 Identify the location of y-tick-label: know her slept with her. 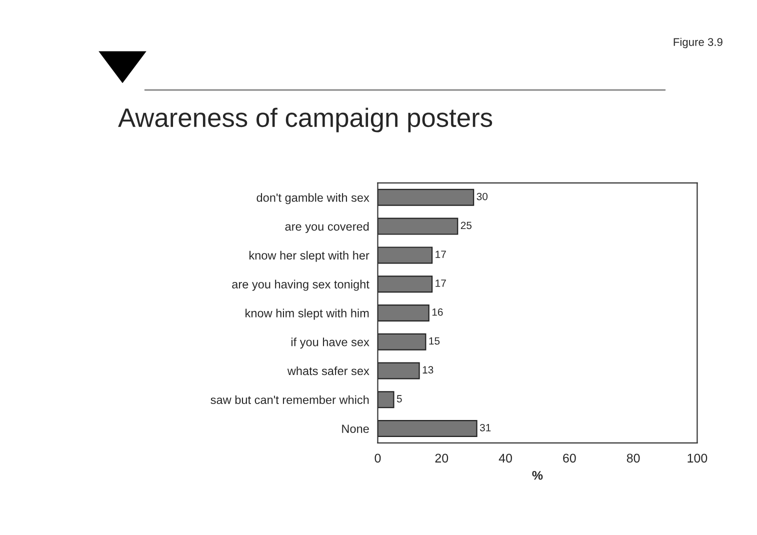
(309, 256).